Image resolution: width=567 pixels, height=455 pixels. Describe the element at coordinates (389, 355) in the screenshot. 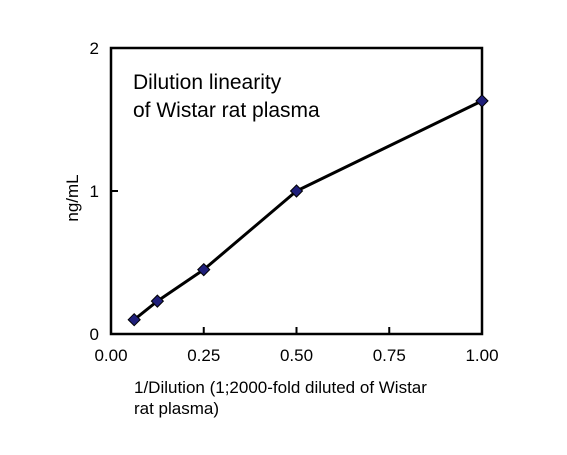

I see `x-tick-label: 0.75` at that location.